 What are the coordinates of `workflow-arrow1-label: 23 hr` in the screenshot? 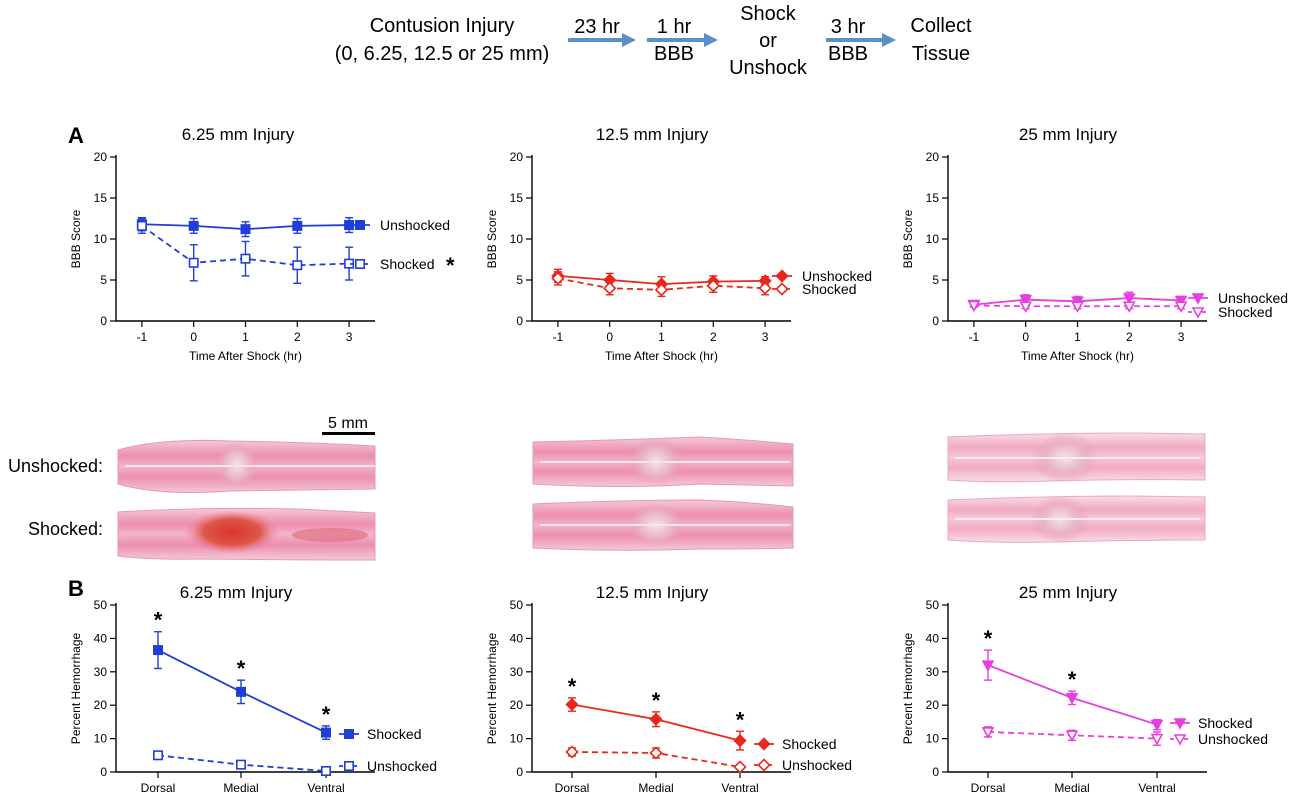 It's located at (597, 27).